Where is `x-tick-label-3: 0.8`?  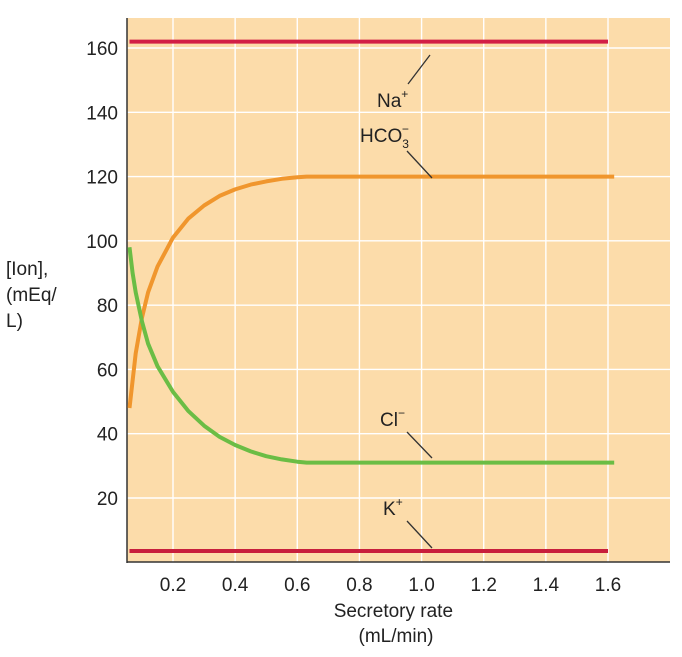
x-tick-label-3: 0.8 is located at coordinates (359, 585).